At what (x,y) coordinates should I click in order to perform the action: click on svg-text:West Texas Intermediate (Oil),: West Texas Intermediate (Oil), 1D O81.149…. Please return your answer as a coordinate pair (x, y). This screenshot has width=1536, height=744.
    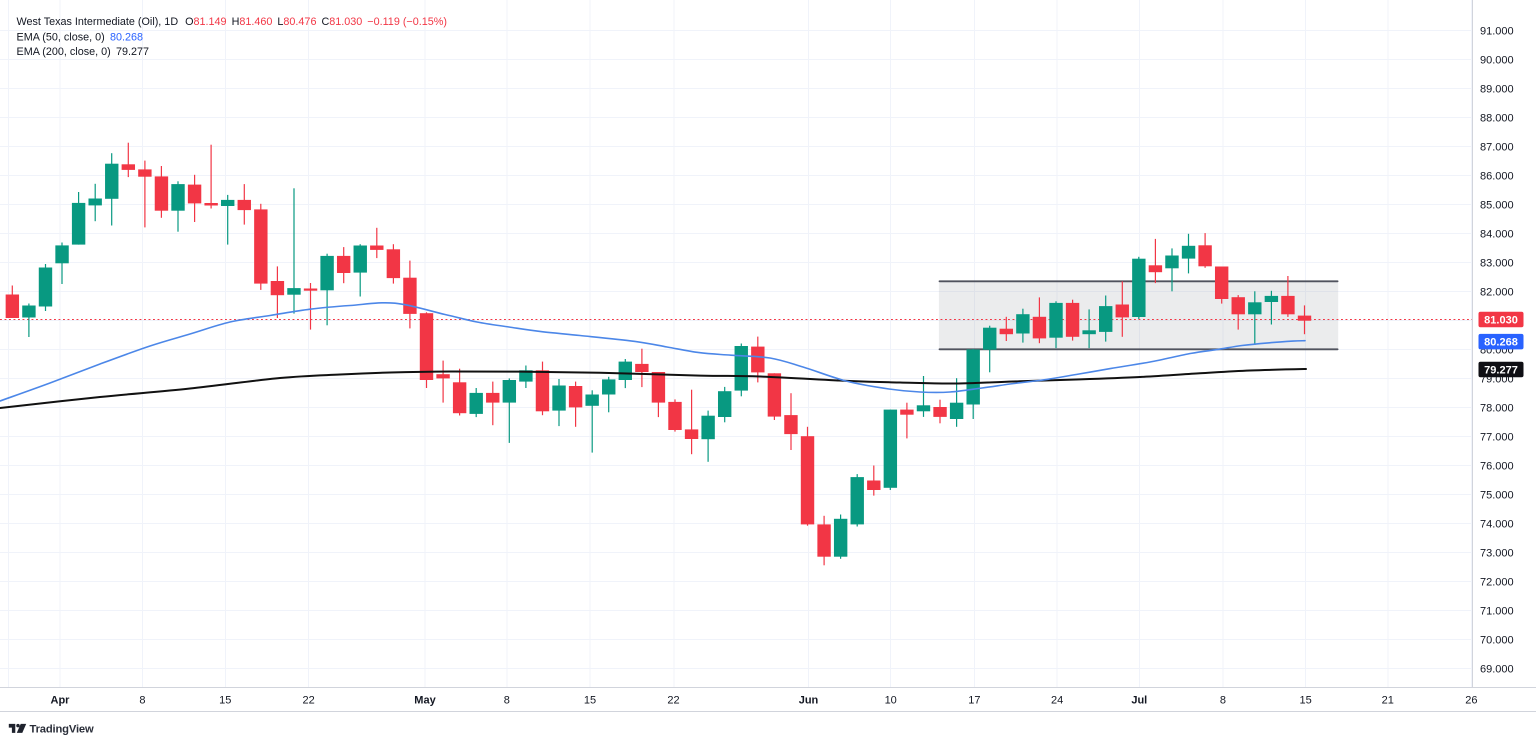
    Looking at the image, I should click on (232, 22).